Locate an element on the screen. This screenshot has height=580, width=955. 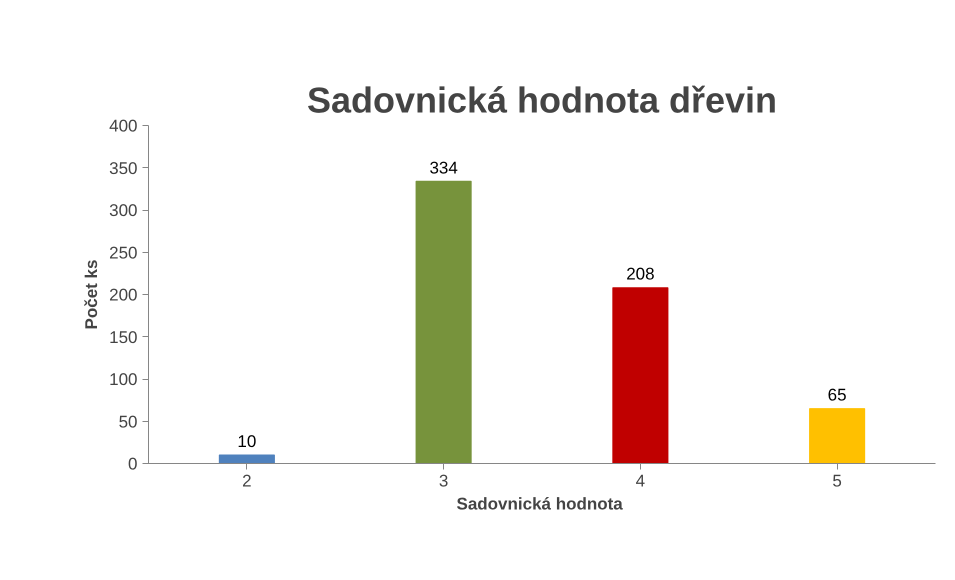
y-tick-label: 0 is located at coordinates (133, 464).